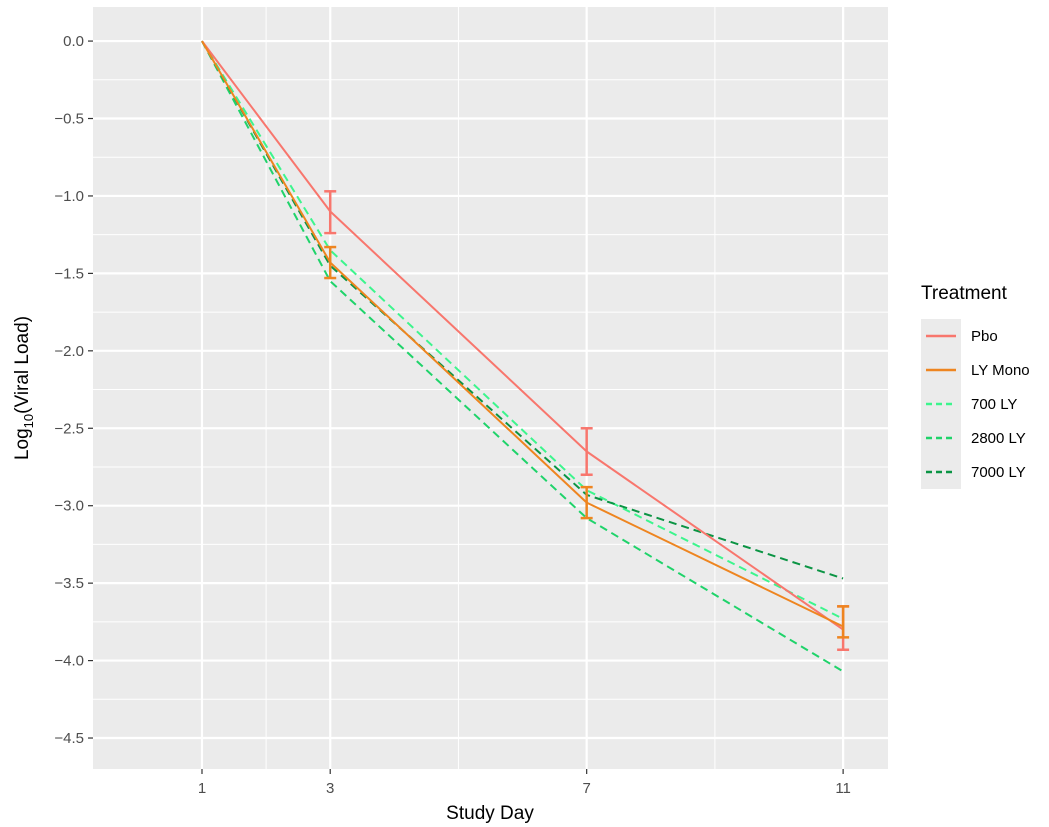 This screenshot has width=1049, height=827. What do you see at coordinates (69, 661) in the screenshot?
I see `y-tick-label: −4.0` at bounding box center [69, 661].